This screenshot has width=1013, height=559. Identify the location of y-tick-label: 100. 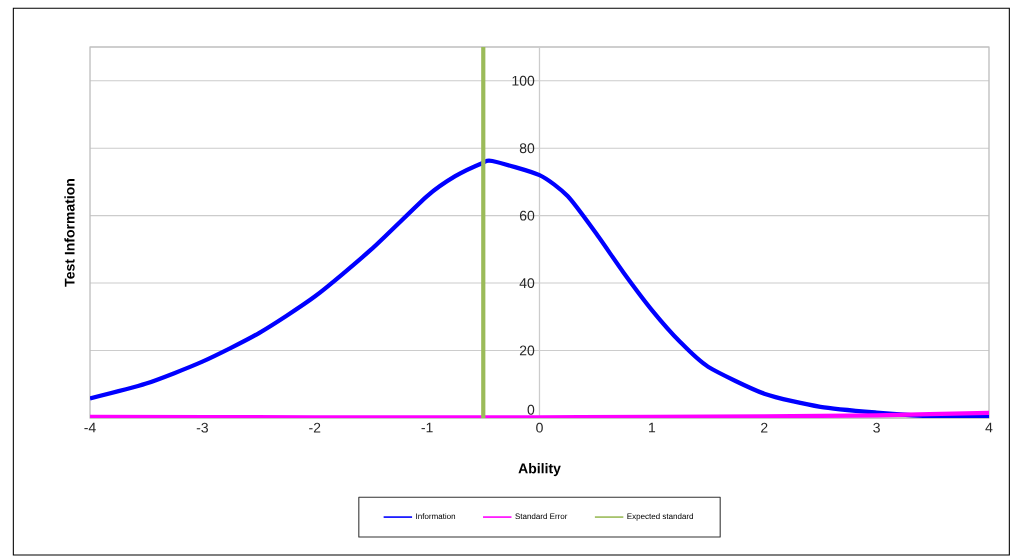
(523, 80).